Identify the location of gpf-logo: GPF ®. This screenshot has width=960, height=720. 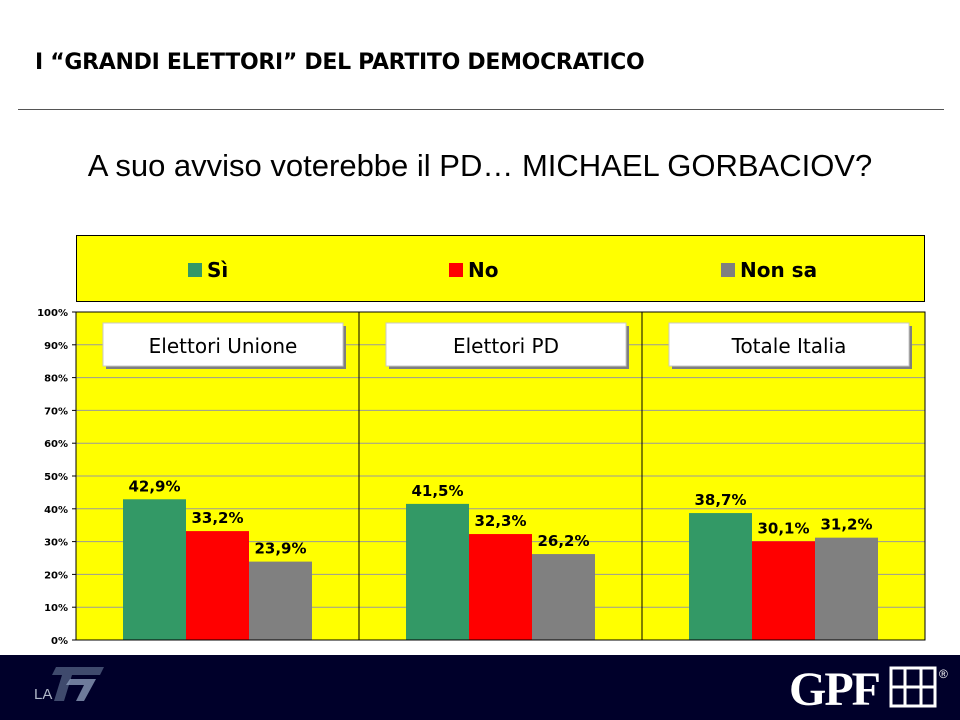
(868, 686).